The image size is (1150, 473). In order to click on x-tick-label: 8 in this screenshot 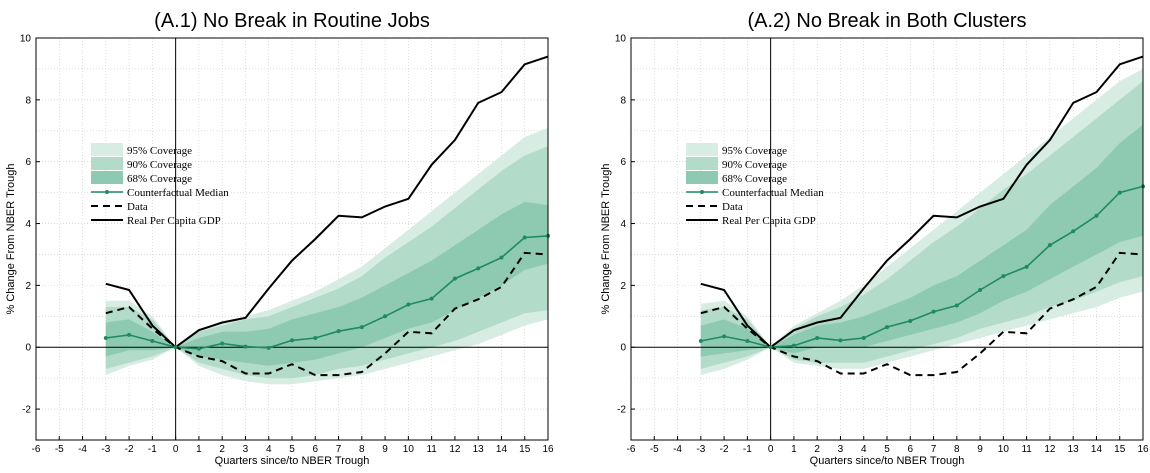, I will do `click(362, 449)`.